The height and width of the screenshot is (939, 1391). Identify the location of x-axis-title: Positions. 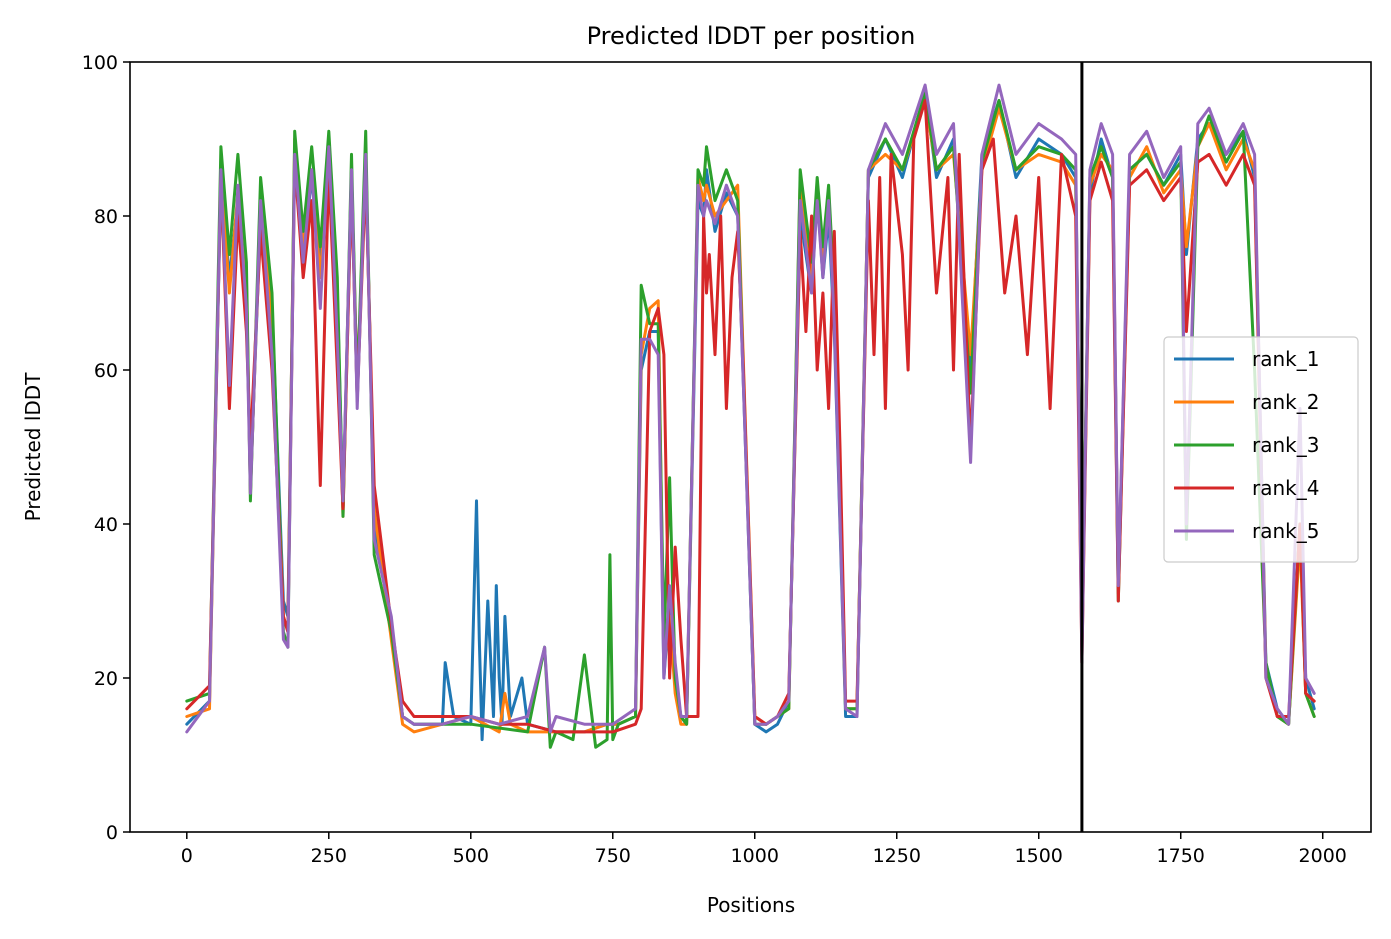
(751, 905).